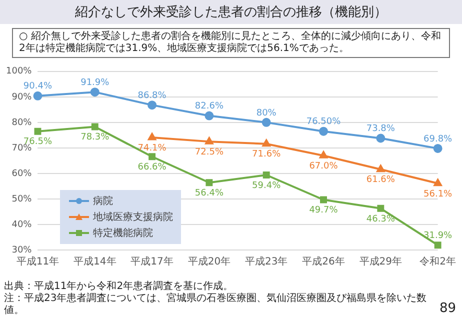  Describe the element at coordinates (22, 148) in the screenshot. I see `y-tick-label: 70%` at that location.